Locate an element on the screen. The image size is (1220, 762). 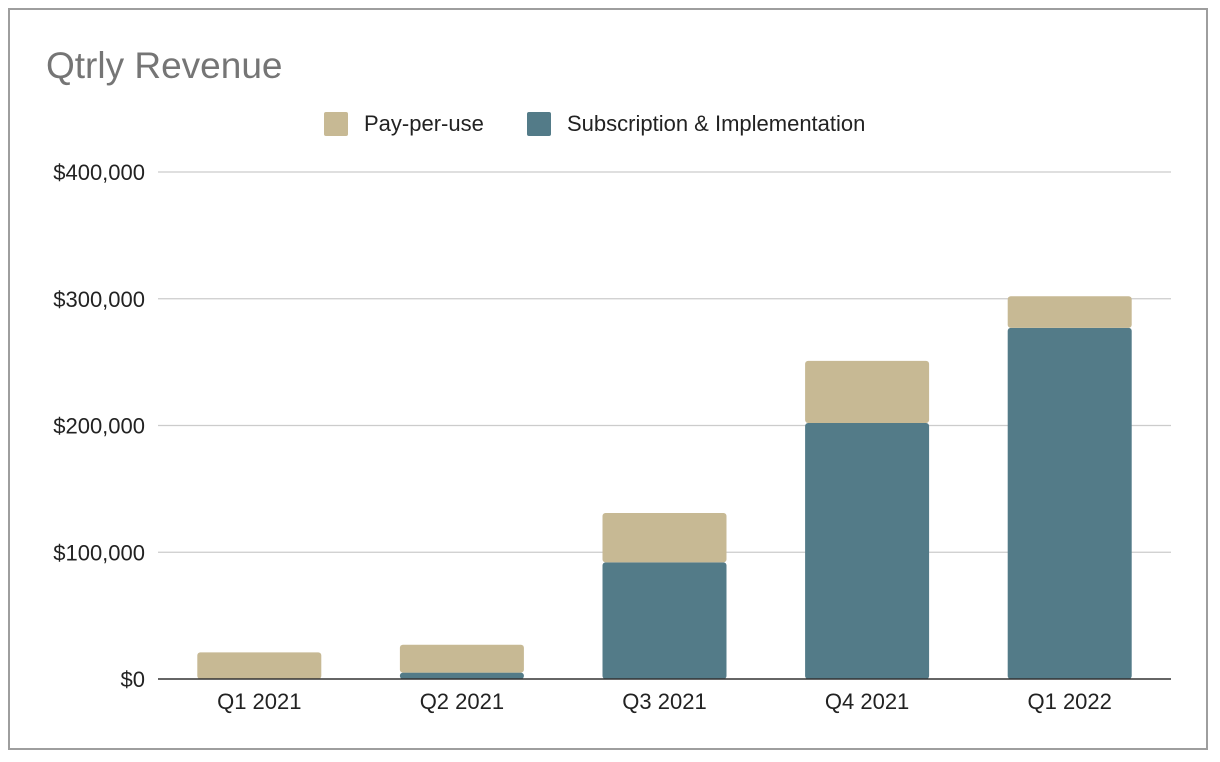
bar-pay-per-use-q4-2021 is located at coordinates (867, 391).